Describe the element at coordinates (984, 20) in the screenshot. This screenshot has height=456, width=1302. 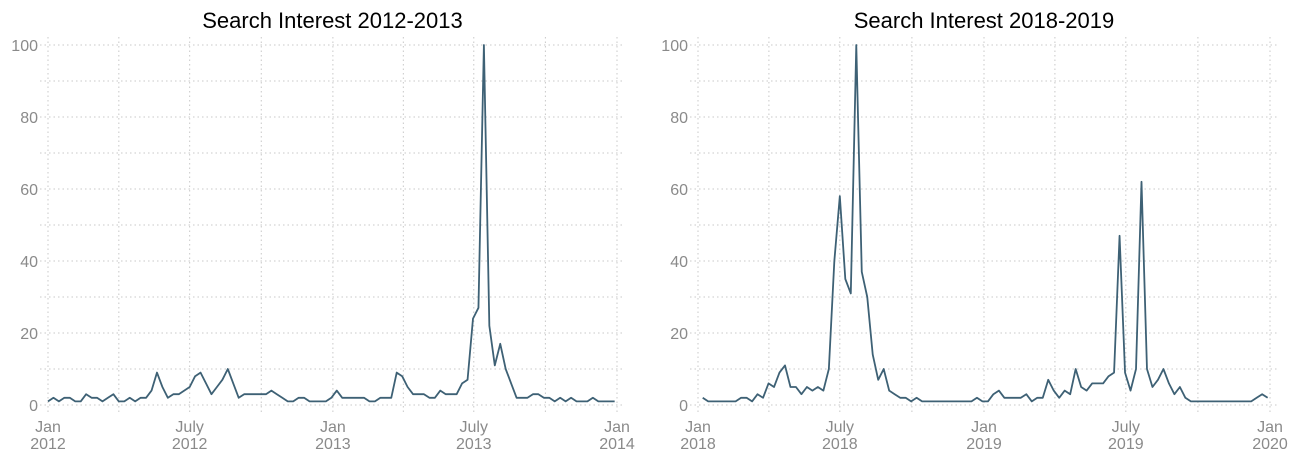
I see `chart-title: Search Interest 2018-2019` at that location.